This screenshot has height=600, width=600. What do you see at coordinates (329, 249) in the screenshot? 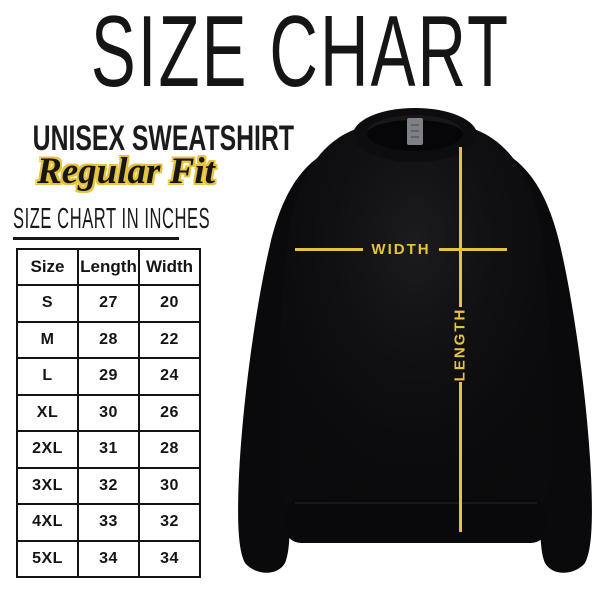
I see `width-line-left-segment` at bounding box center [329, 249].